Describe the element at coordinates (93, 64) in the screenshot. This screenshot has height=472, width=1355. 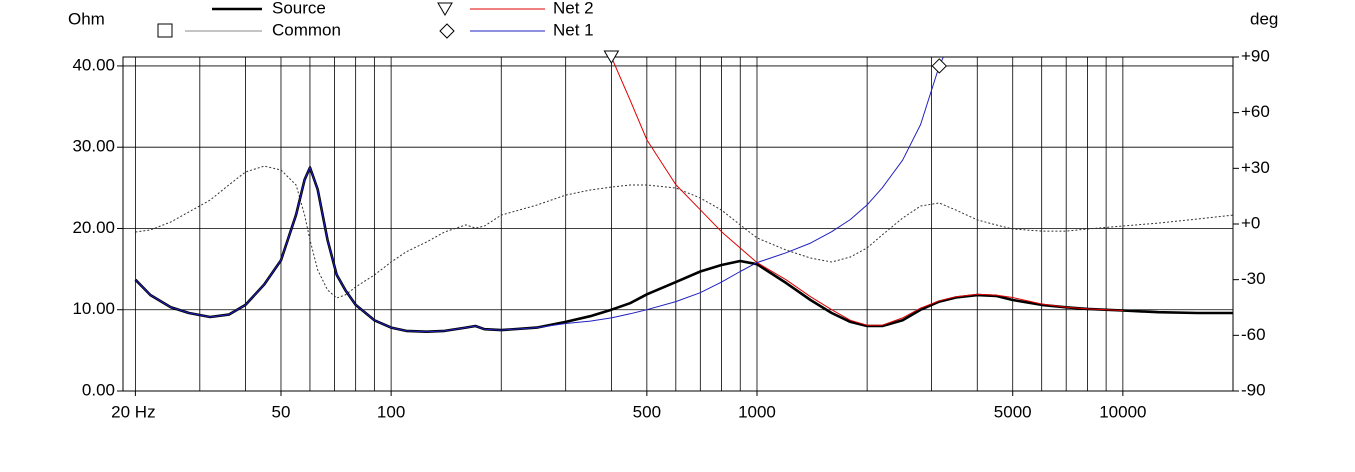
I see `y-tick-label: 40.00` at that location.